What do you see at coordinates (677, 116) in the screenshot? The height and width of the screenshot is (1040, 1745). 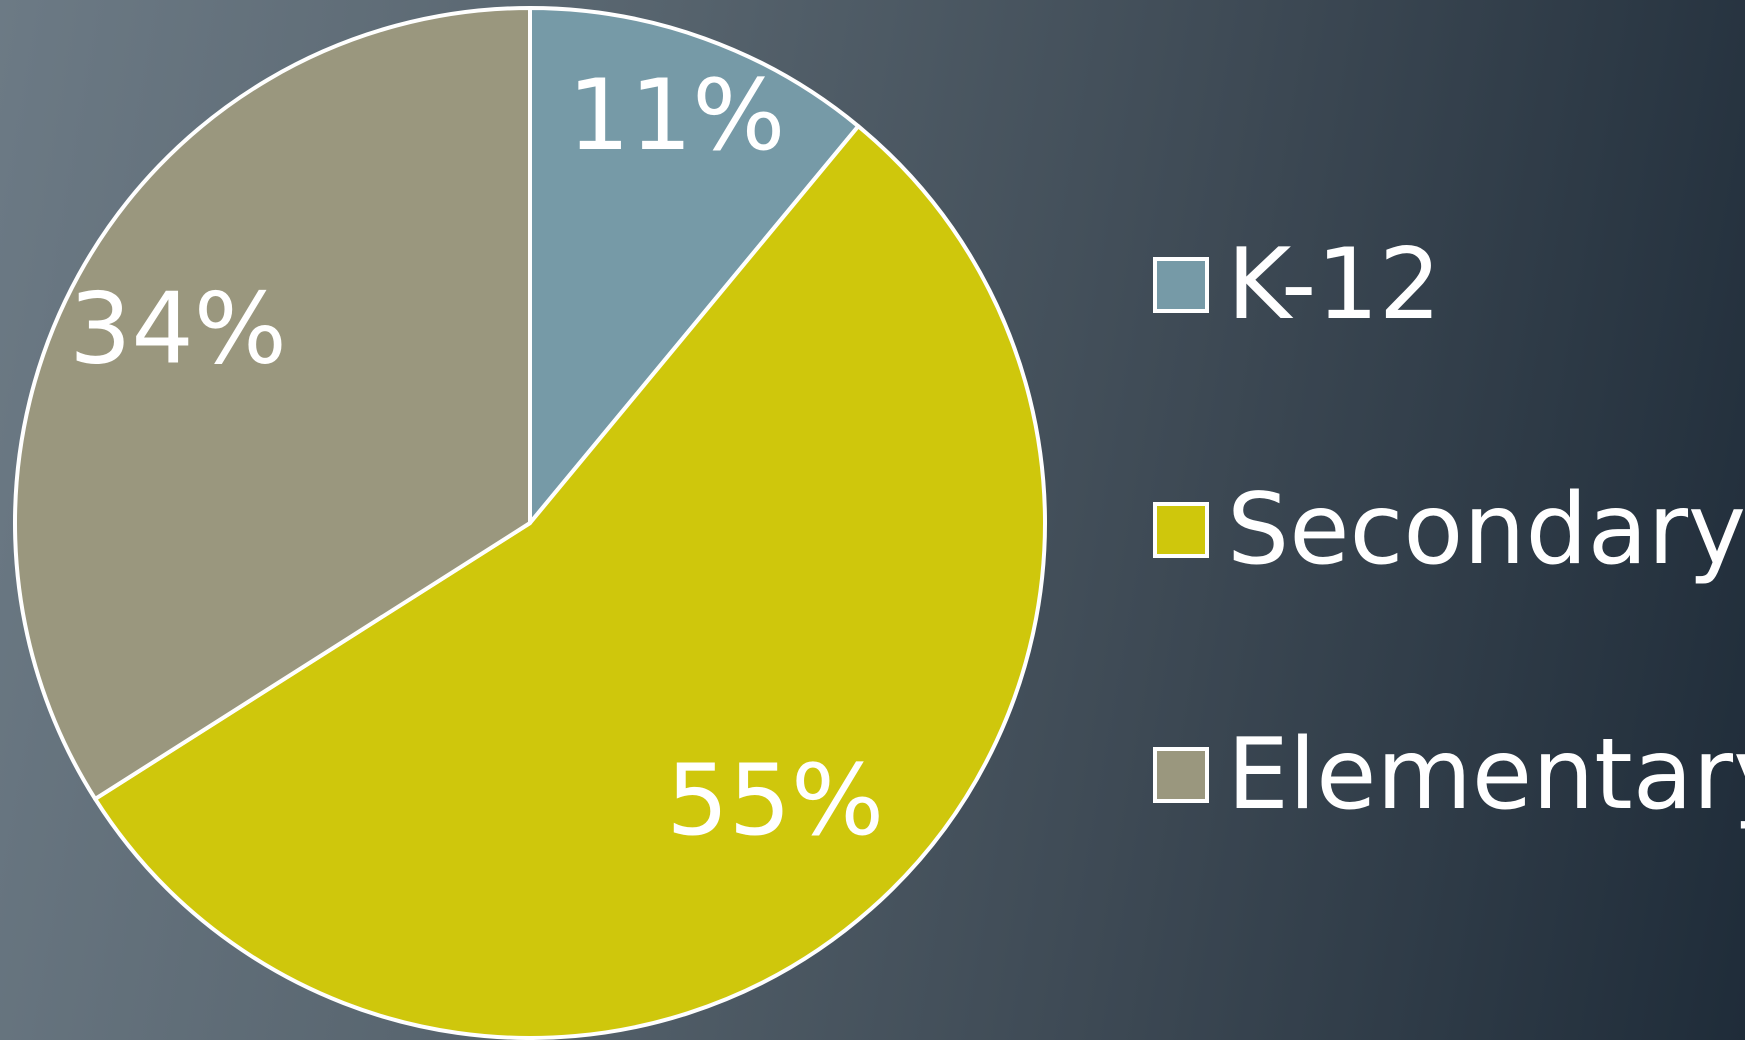 I see `data-label-k-12: 11%` at bounding box center [677, 116].